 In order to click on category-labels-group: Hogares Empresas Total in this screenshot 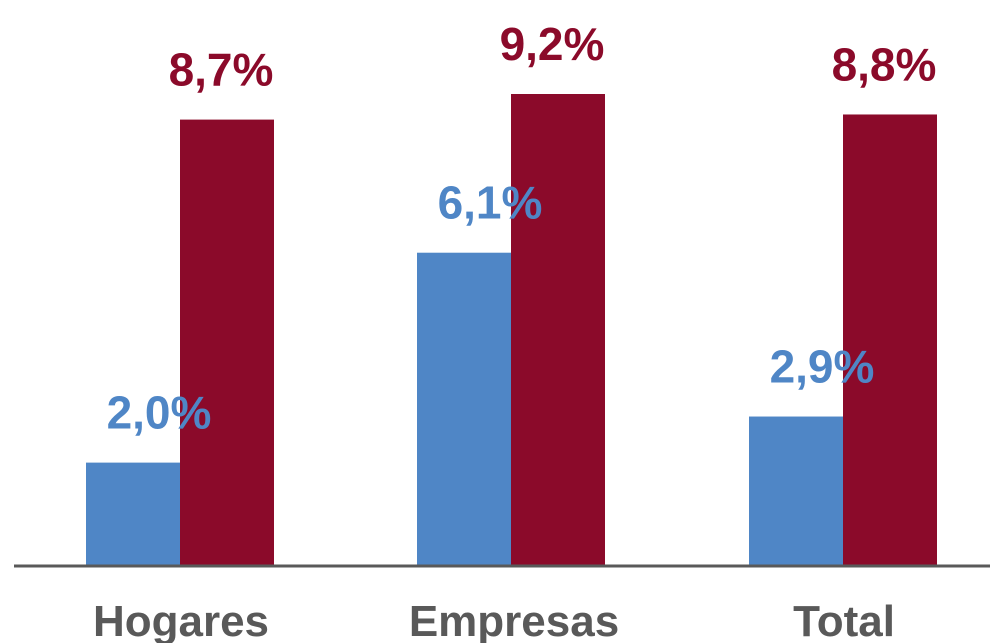, I will do `click(494, 620)`.